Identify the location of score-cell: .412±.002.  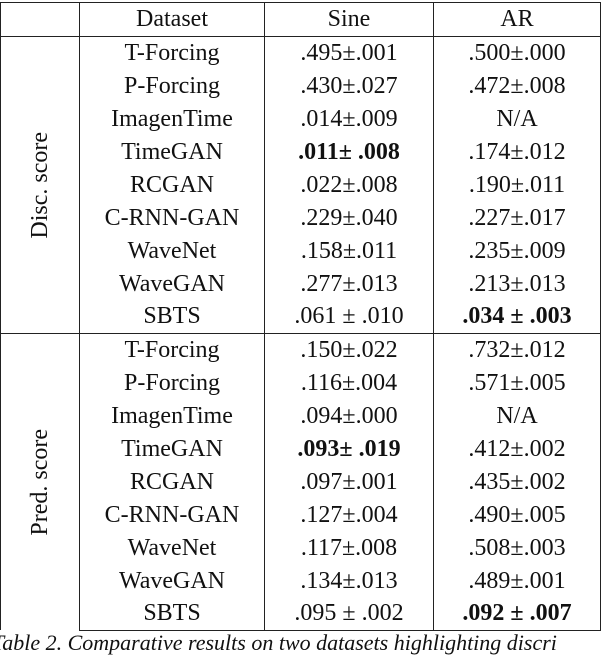
(517, 449).